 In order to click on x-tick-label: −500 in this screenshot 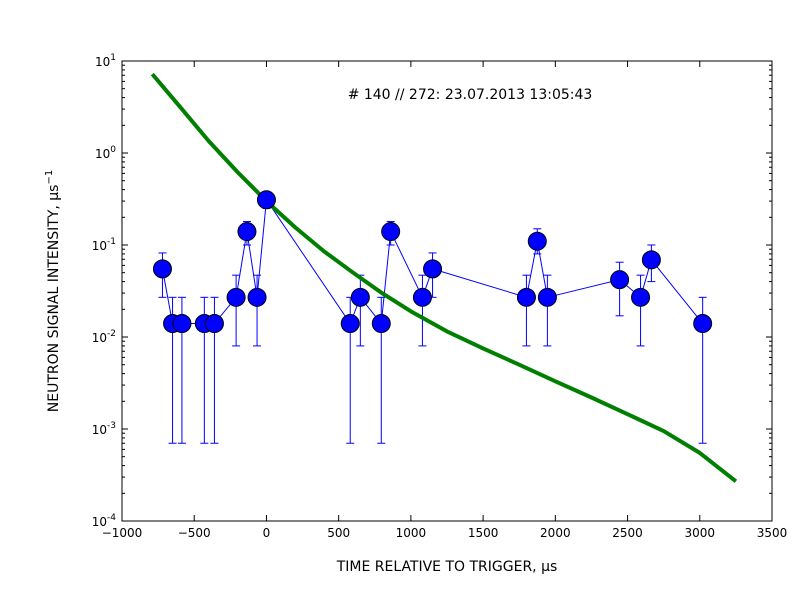, I will do `click(194, 533)`.